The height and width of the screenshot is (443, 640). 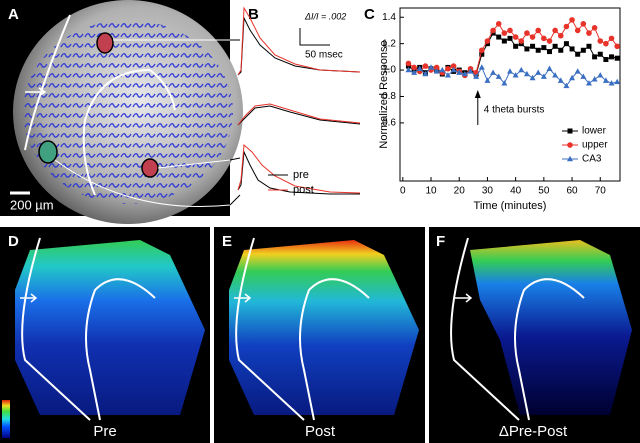 What do you see at coordinates (150, 168) in the screenshot?
I see `roi` at bounding box center [150, 168].